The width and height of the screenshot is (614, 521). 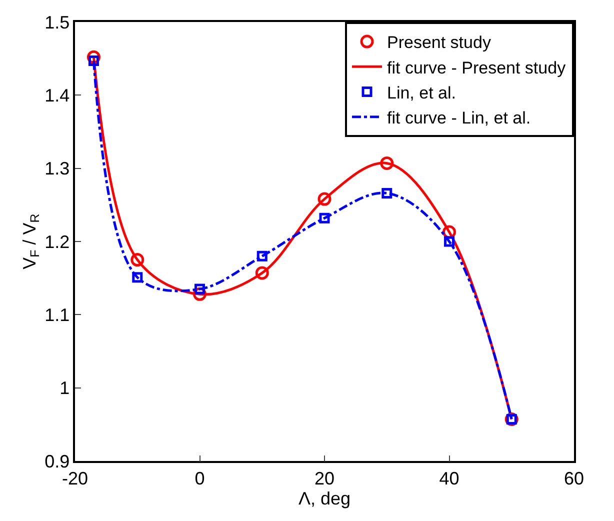 What do you see at coordinates (57, 168) in the screenshot?
I see `y-tick-label: 1.3` at bounding box center [57, 168].